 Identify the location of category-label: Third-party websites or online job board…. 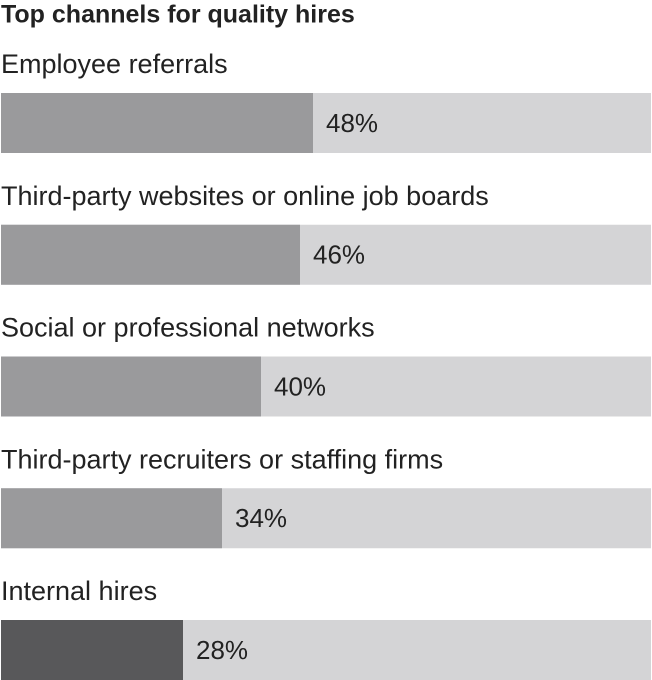
(245, 196).